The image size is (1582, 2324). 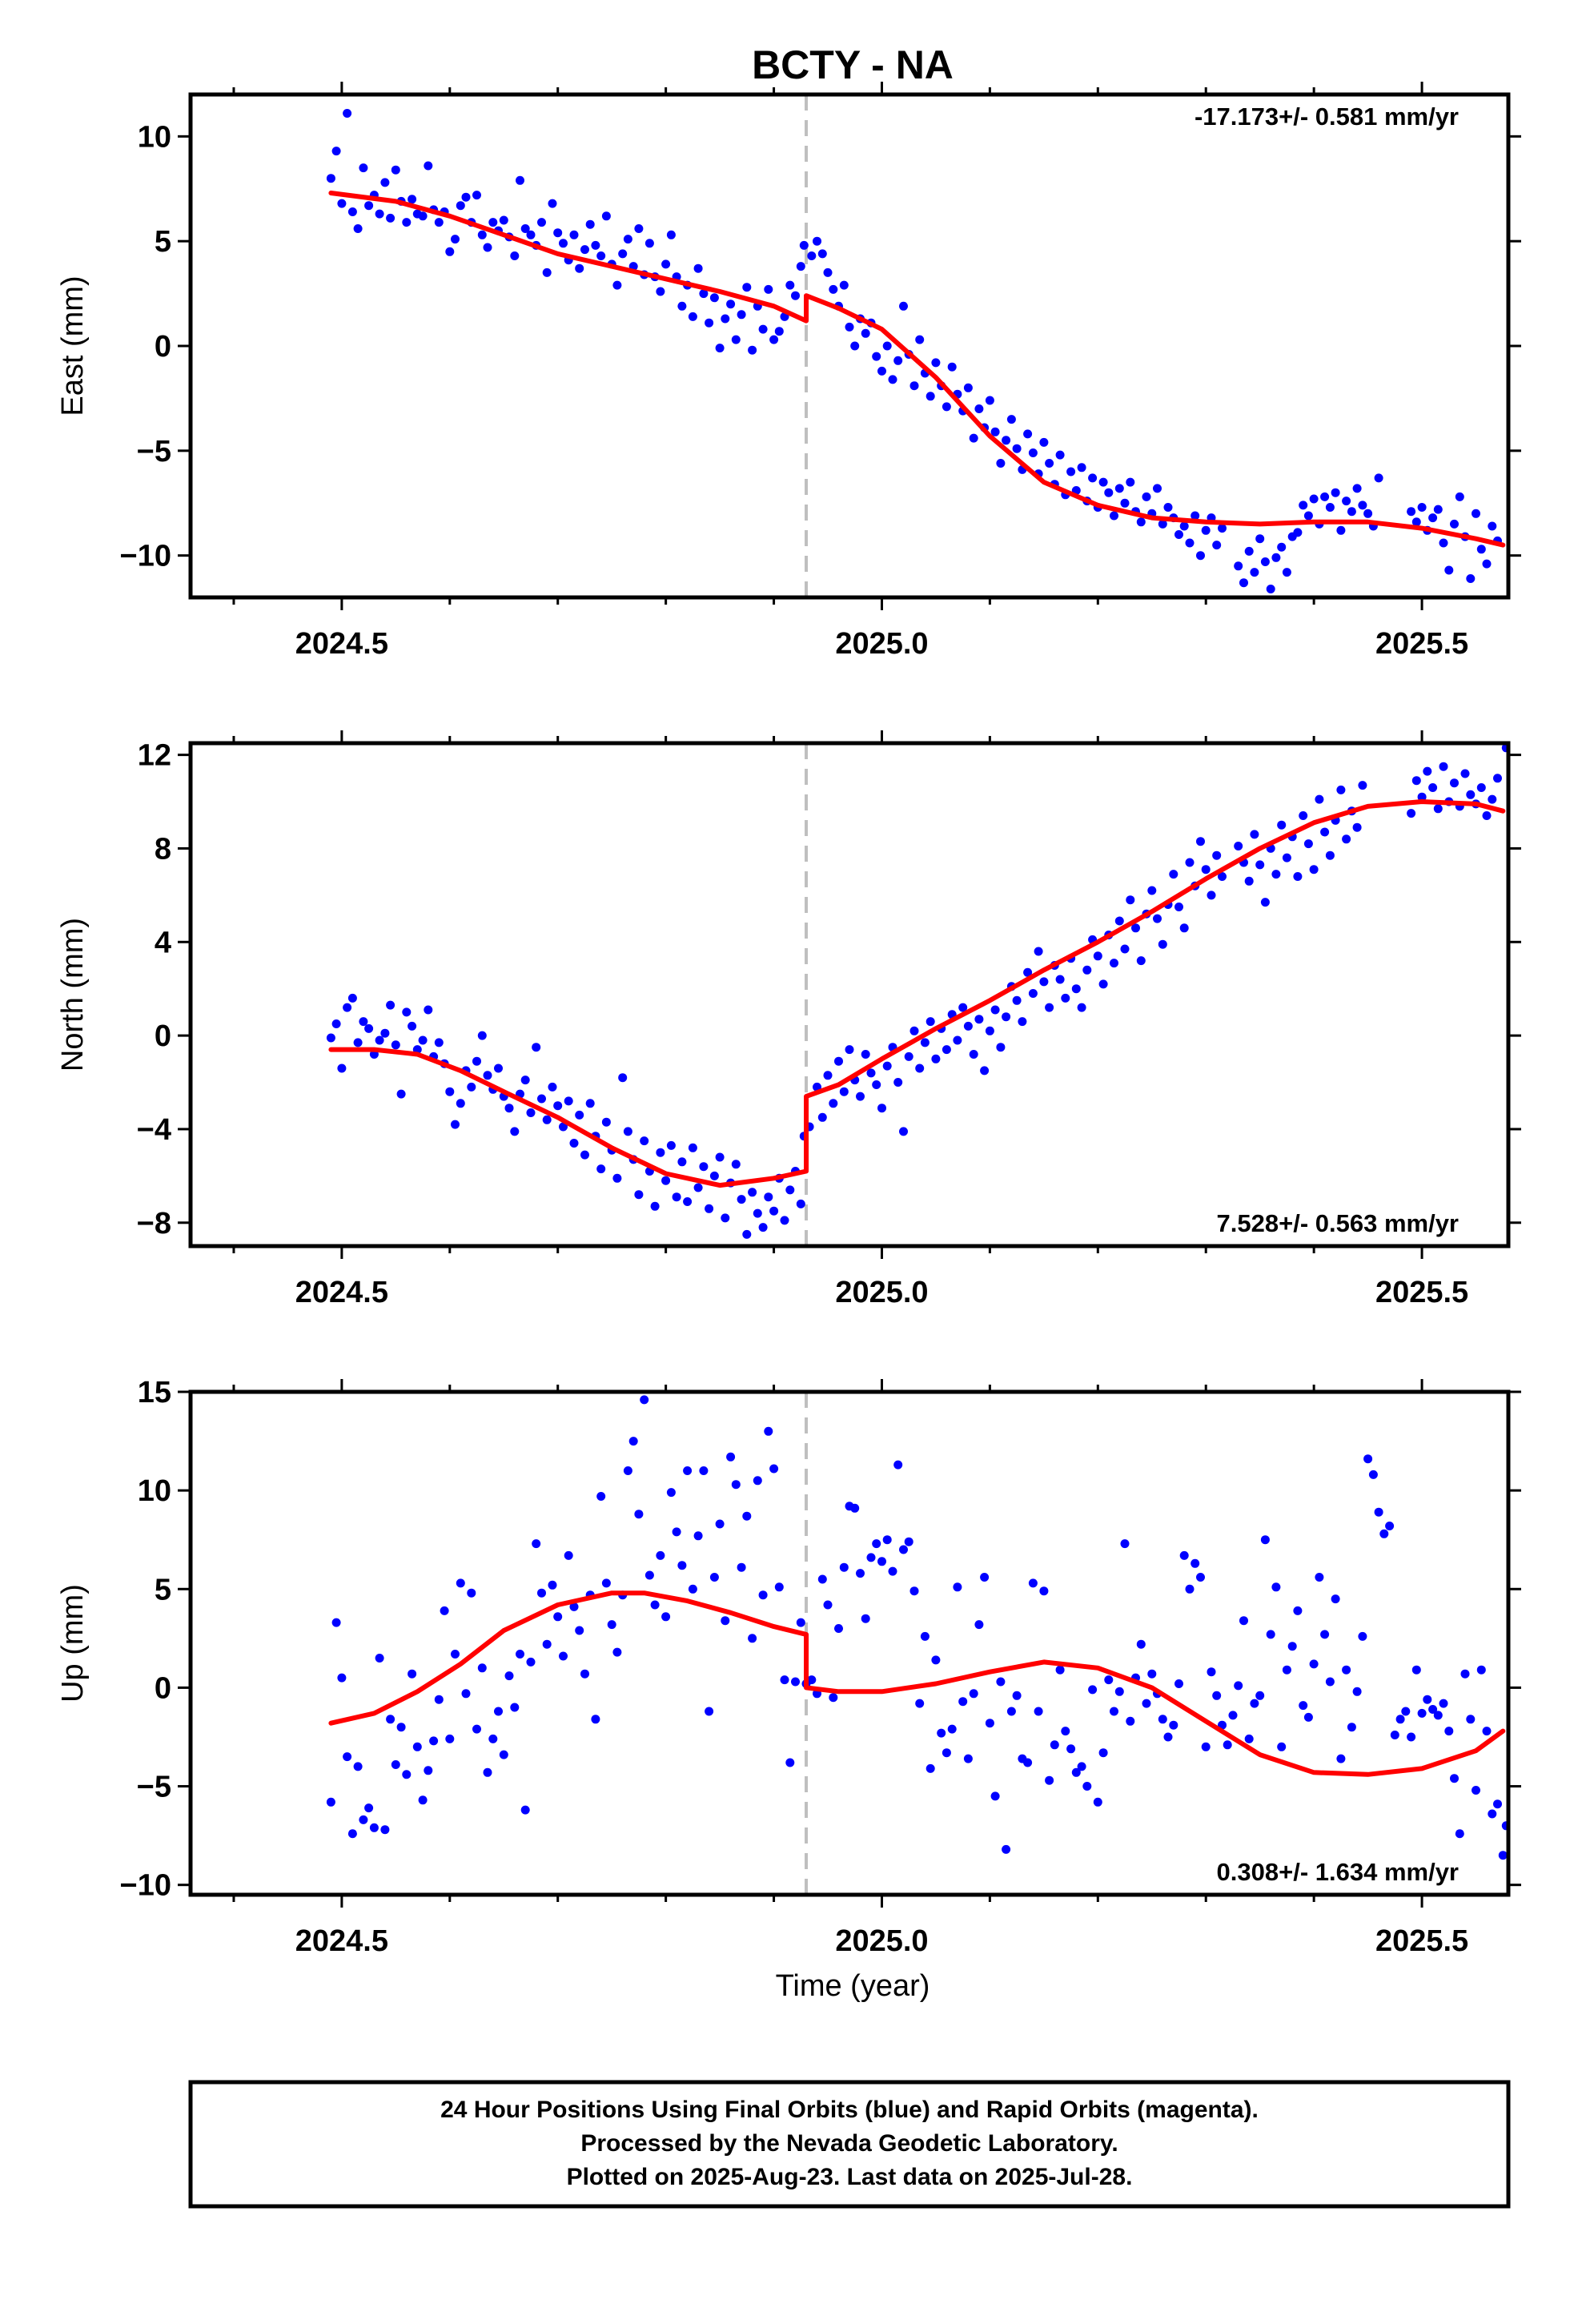 What do you see at coordinates (145, 556) in the screenshot?
I see `y-tick-label: −10` at bounding box center [145, 556].